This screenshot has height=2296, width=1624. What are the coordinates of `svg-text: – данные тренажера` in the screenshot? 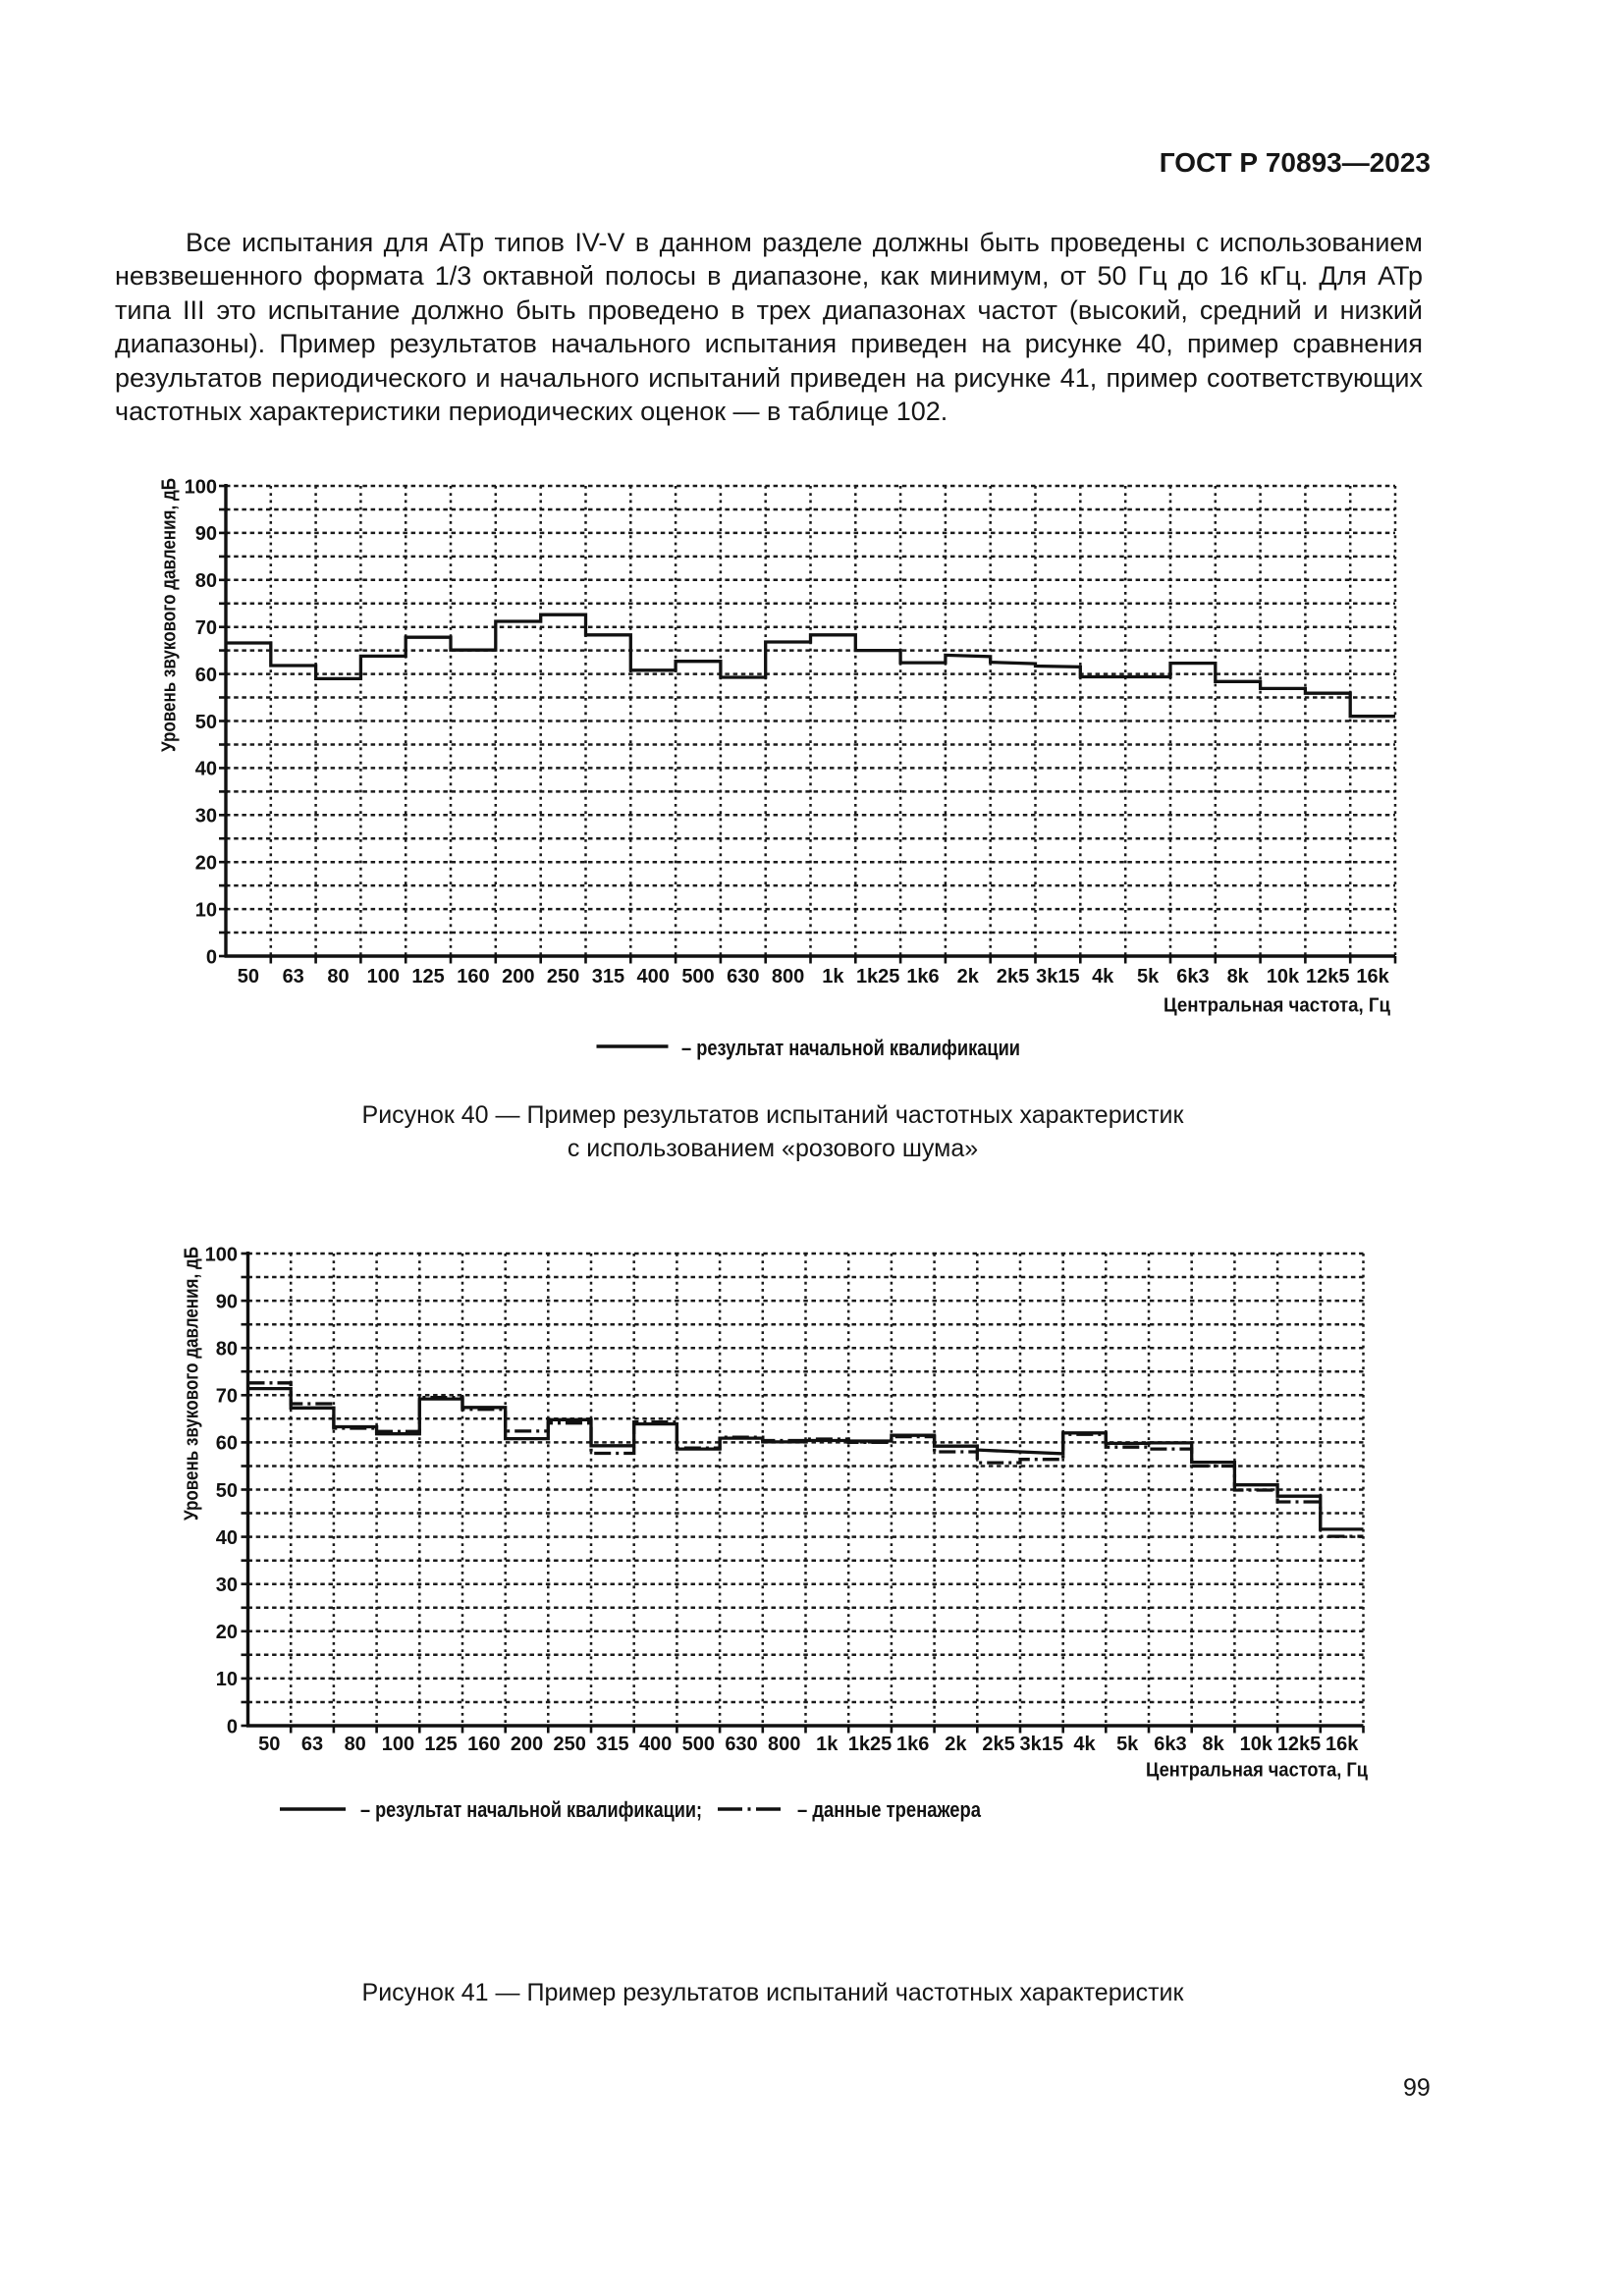 It's located at (889, 1810).